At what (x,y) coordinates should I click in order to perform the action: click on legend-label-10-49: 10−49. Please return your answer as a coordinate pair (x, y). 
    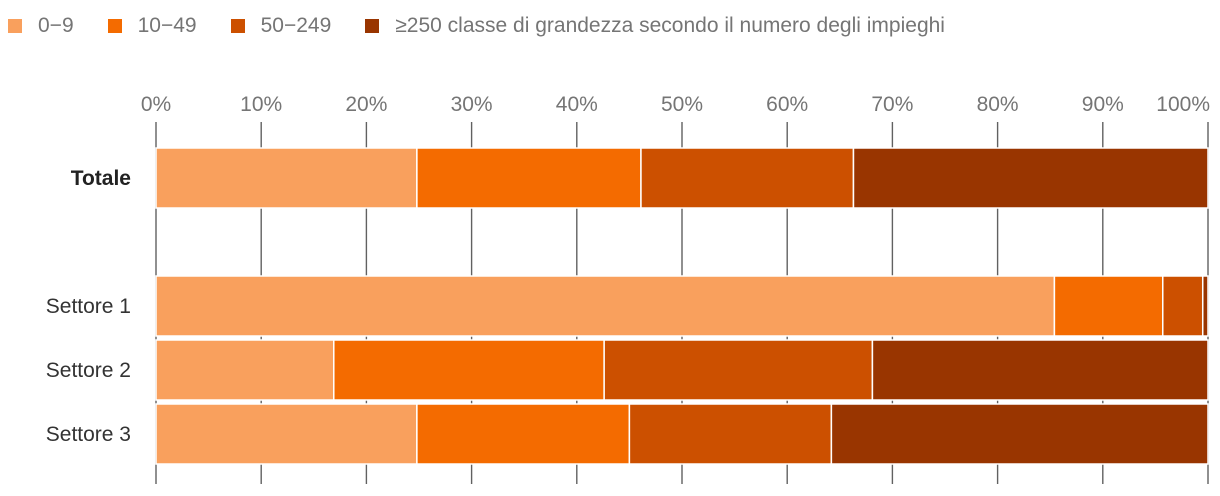
    Looking at the image, I should click on (167, 25).